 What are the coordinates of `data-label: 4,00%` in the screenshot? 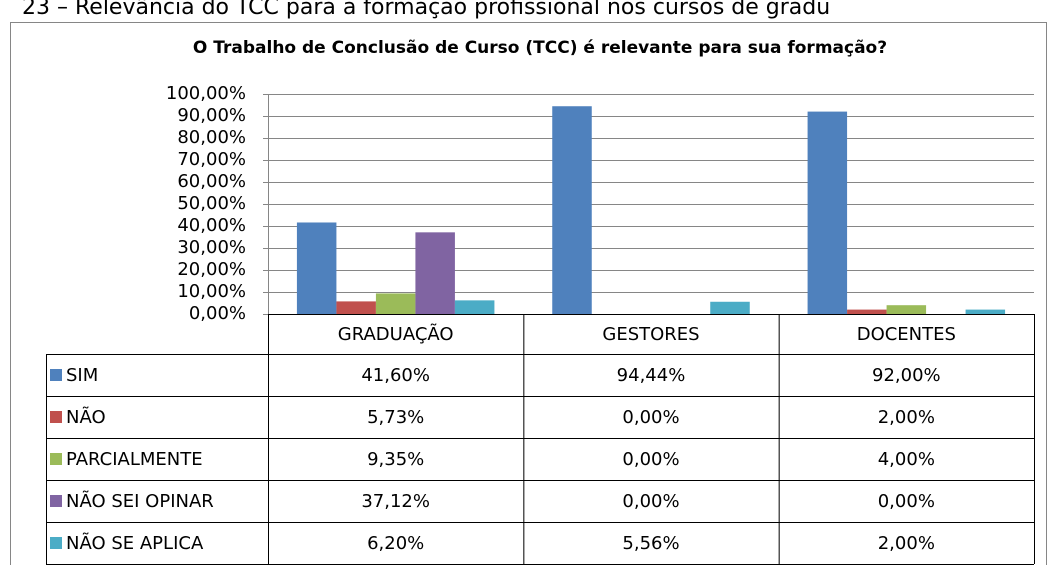 It's located at (906, 459).